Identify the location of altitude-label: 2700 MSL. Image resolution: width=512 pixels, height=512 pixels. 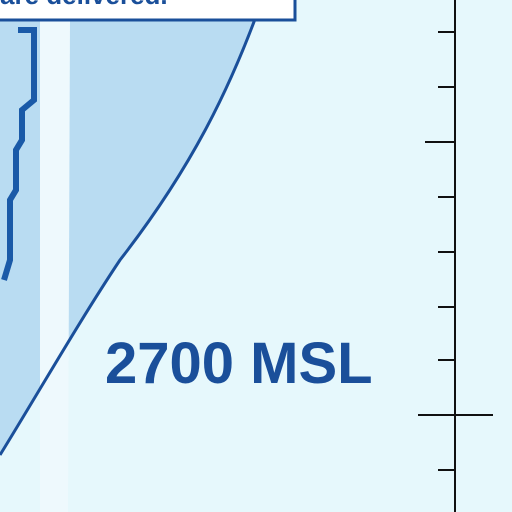
(239, 363).